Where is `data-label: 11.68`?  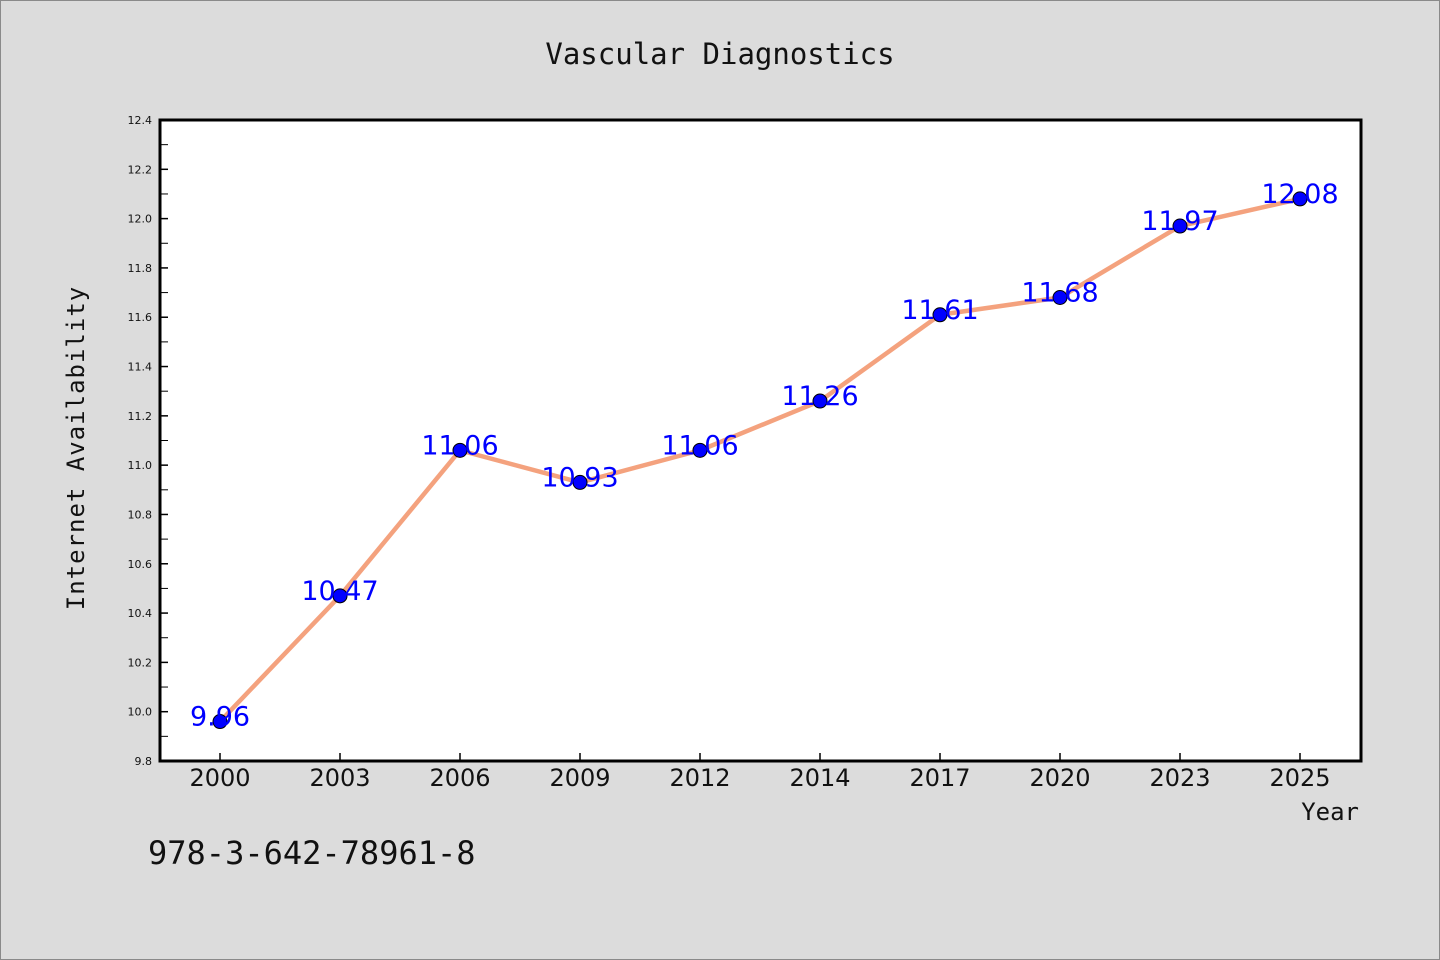
data-label: 11.68 is located at coordinates (1059, 293).